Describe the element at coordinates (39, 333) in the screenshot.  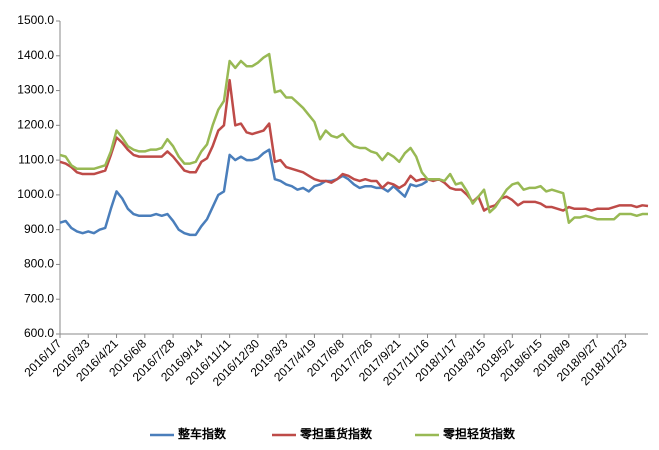
I see `y-tick-label: 600.0` at that location.